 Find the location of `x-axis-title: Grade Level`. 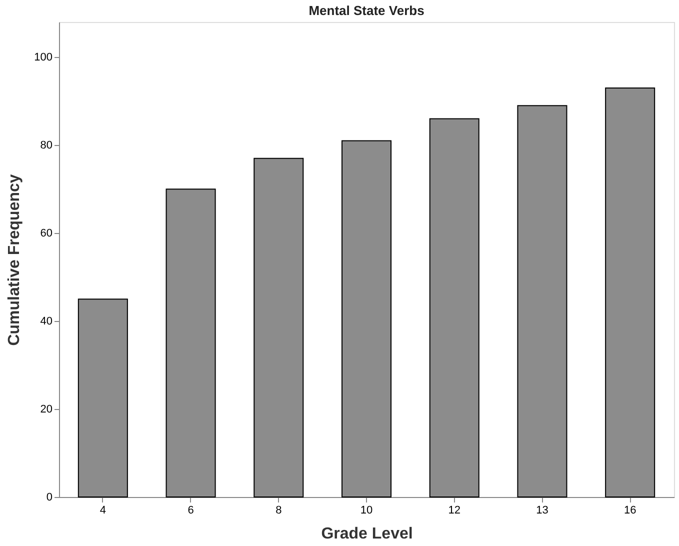

x-axis-title: Grade Level is located at coordinates (367, 534).